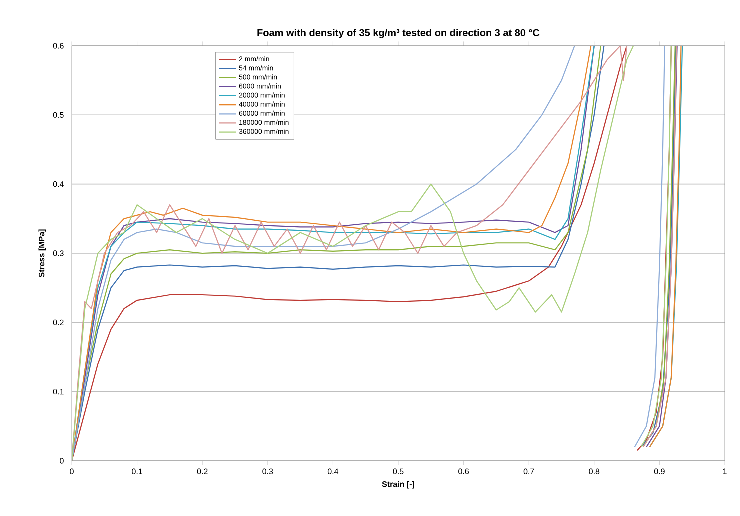  I want to click on x-tick-label: 0.1, so click(137, 471).